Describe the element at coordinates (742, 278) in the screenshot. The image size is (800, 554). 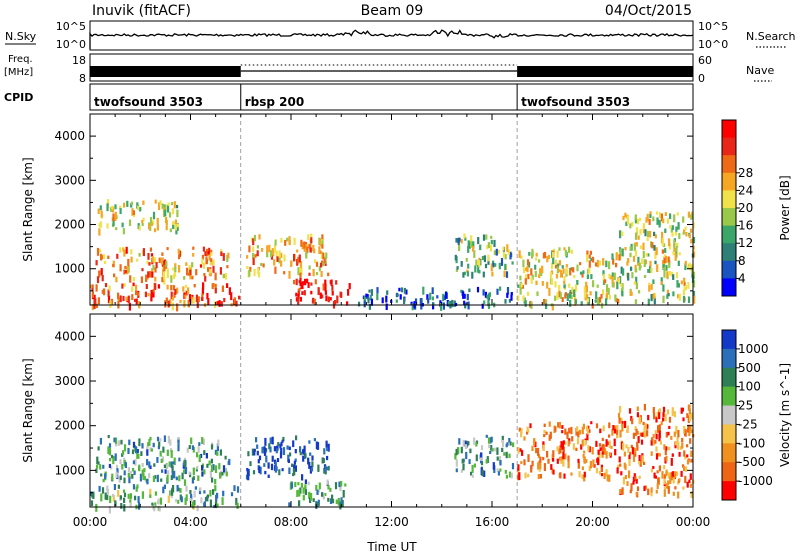
I see `colorbar-tick-label: 4` at that location.